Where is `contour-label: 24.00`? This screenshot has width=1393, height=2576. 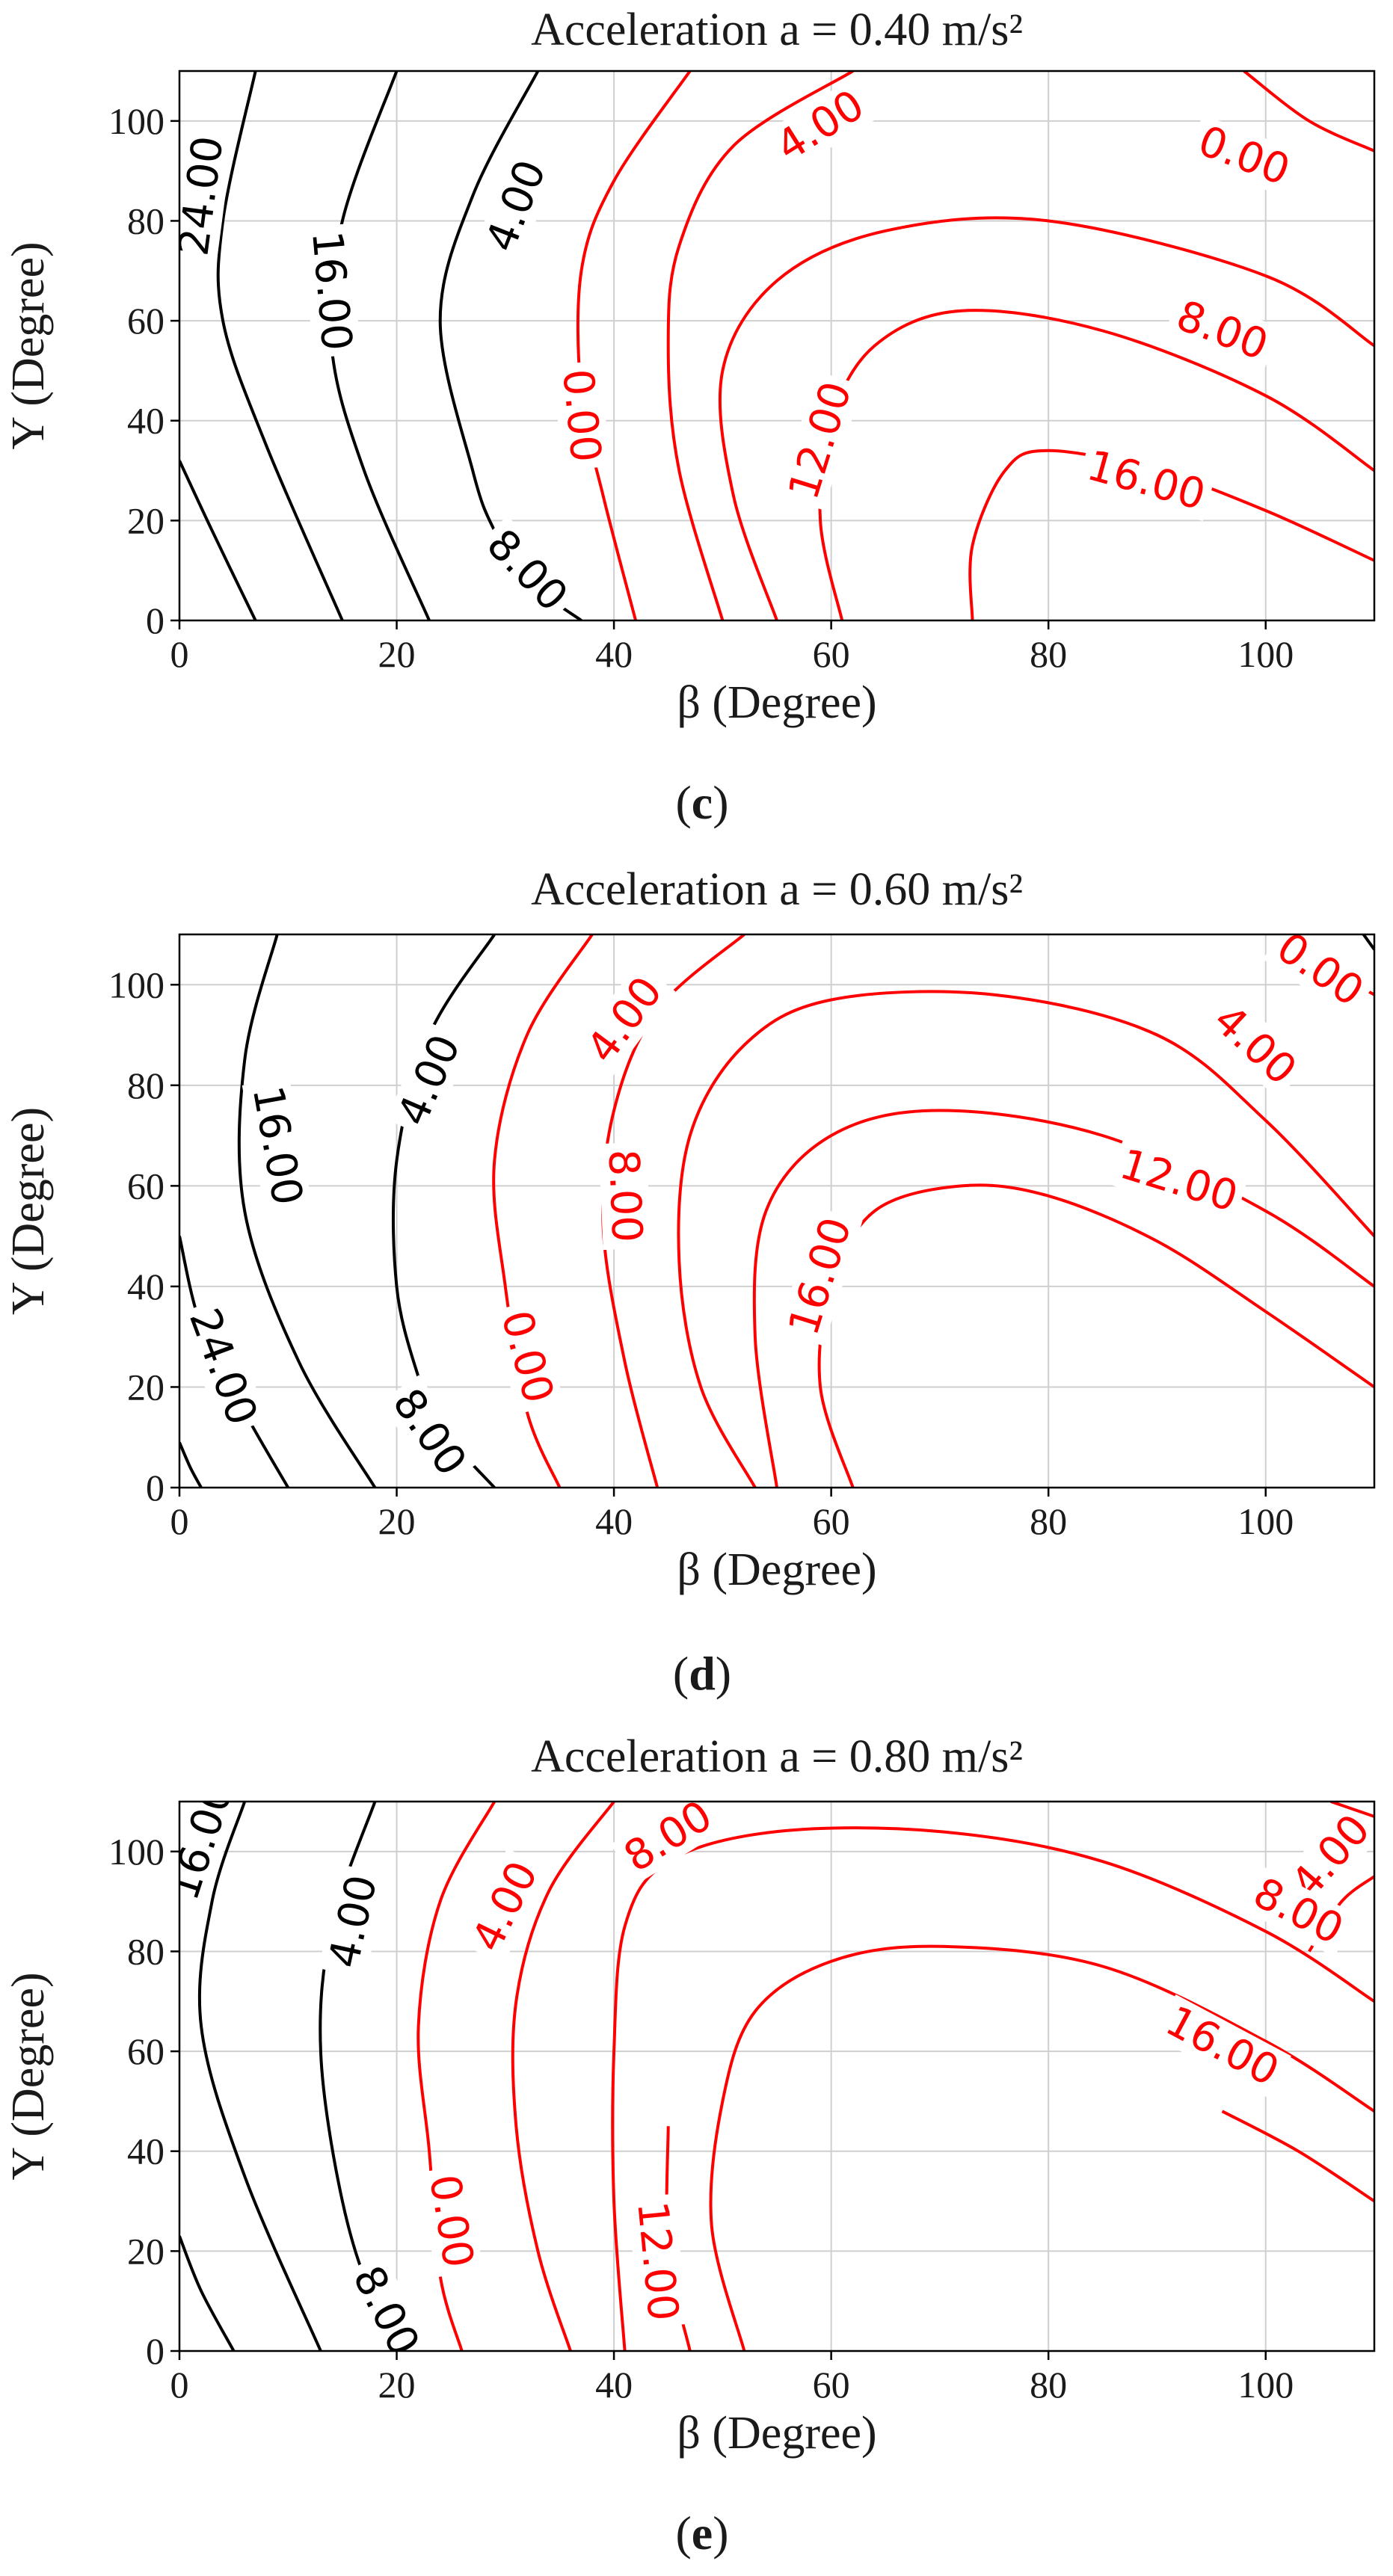 contour-label: 24.00 is located at coordinates (223, 1367).